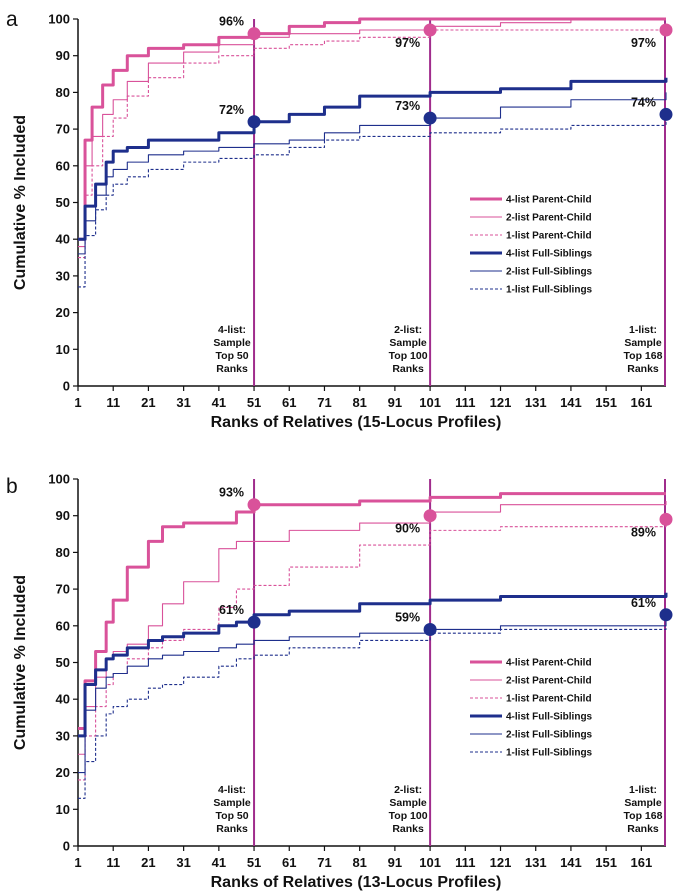 The width and height of the screenshot is (678, 896). Describe the element at coordinates (63, 625) in the screenshot. I see `y-tick-label: 60` at that location.